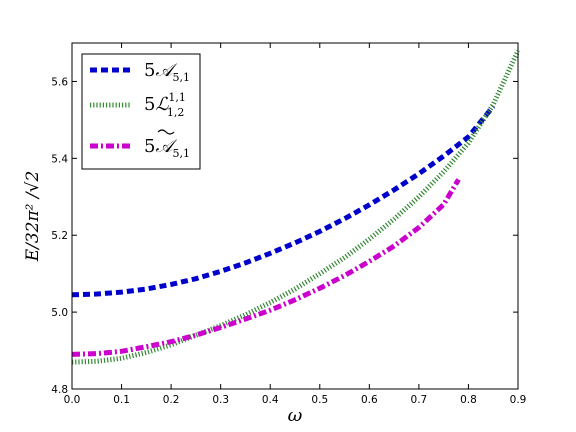 The image size is (576, 432). I want to click on x-tick-label: 0.6, so click(369, 400).